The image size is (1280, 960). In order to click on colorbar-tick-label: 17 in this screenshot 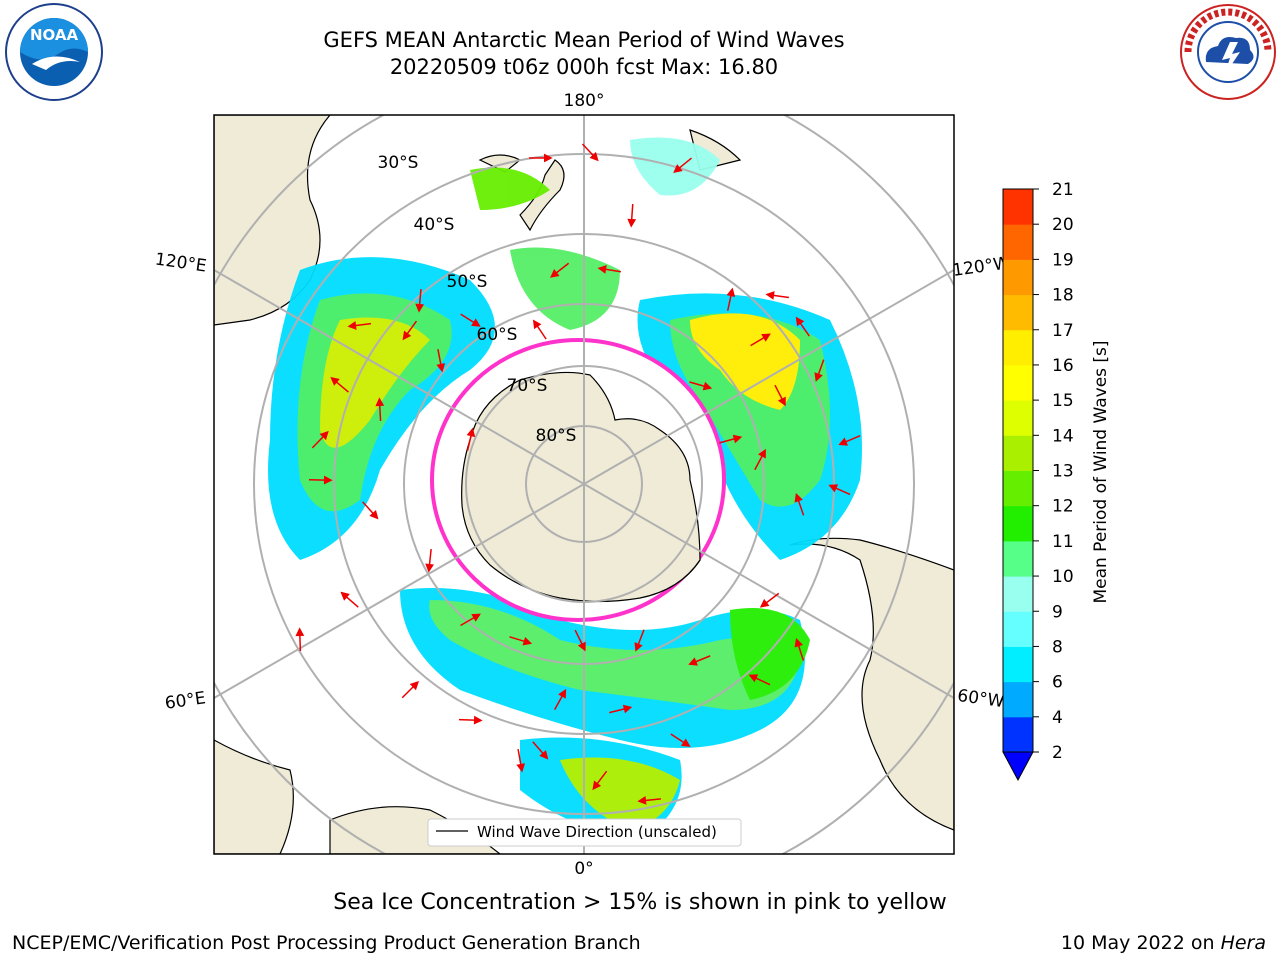, I will do `click(1063, 331)`.